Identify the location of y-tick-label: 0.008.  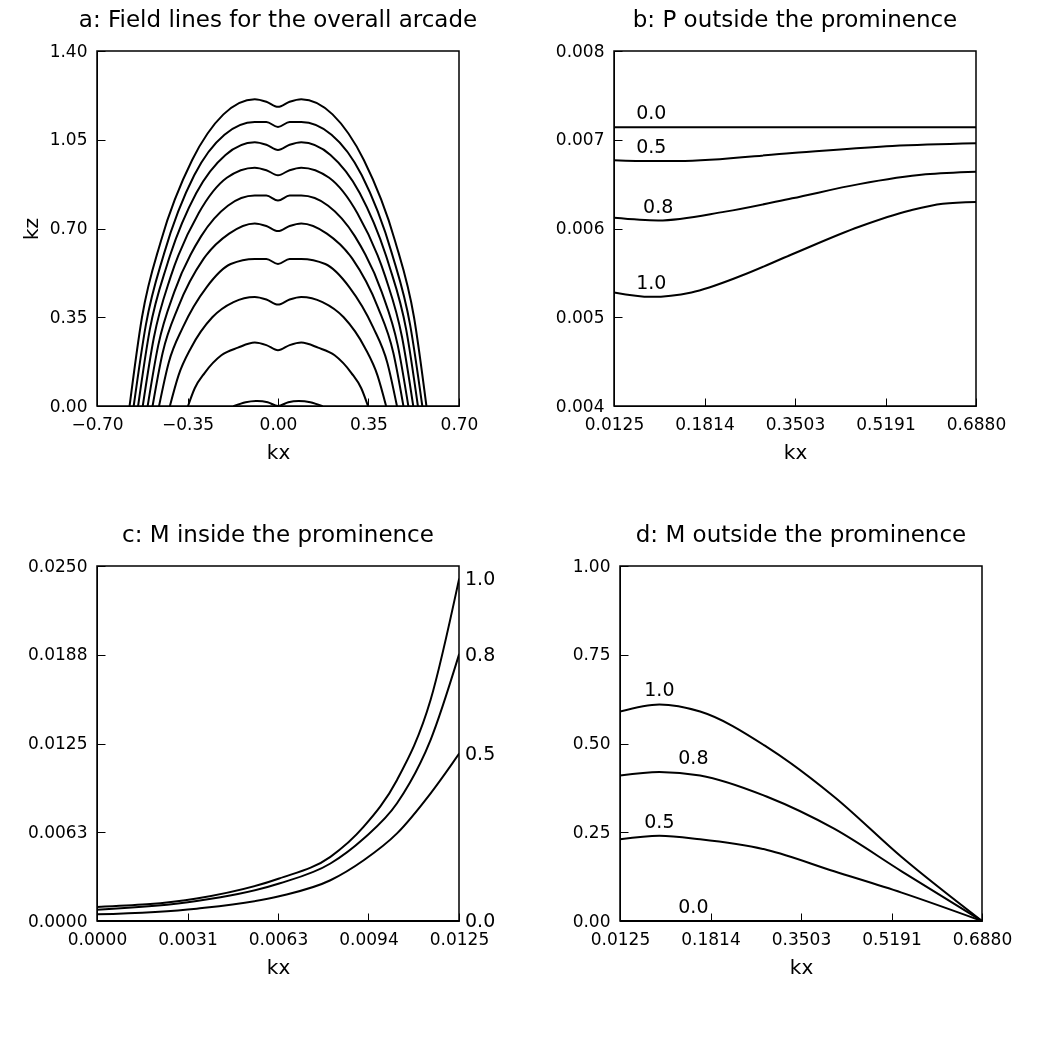
(580, 50).